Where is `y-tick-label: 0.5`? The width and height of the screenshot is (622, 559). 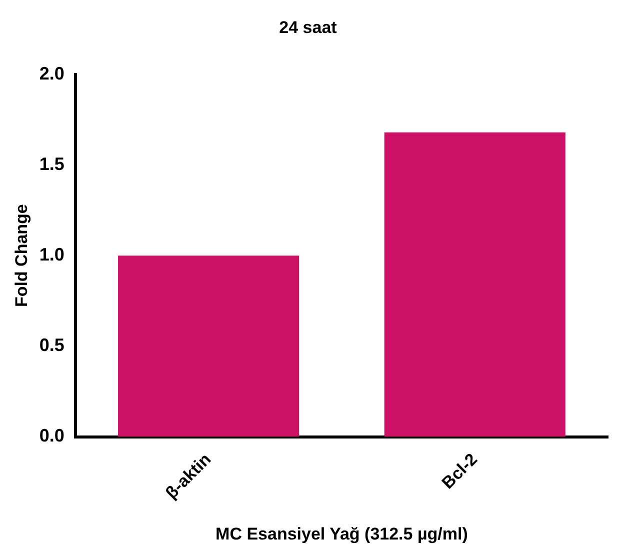
y-tick-label: 0.5 is located at coordinates (51, 345).